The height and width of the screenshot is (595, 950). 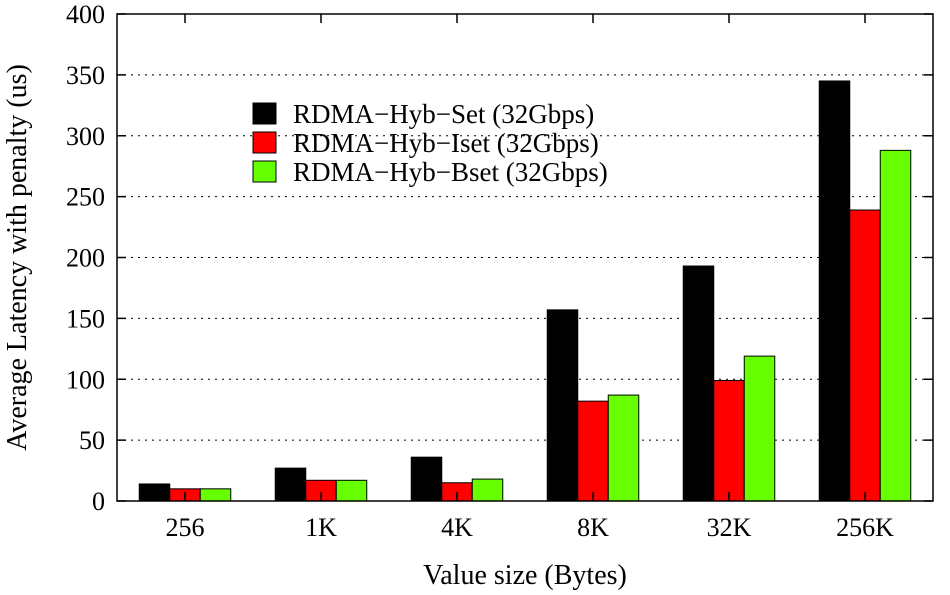 I want to click on x-axis-title: Value size (Bytes), so click(x=525, y=575).